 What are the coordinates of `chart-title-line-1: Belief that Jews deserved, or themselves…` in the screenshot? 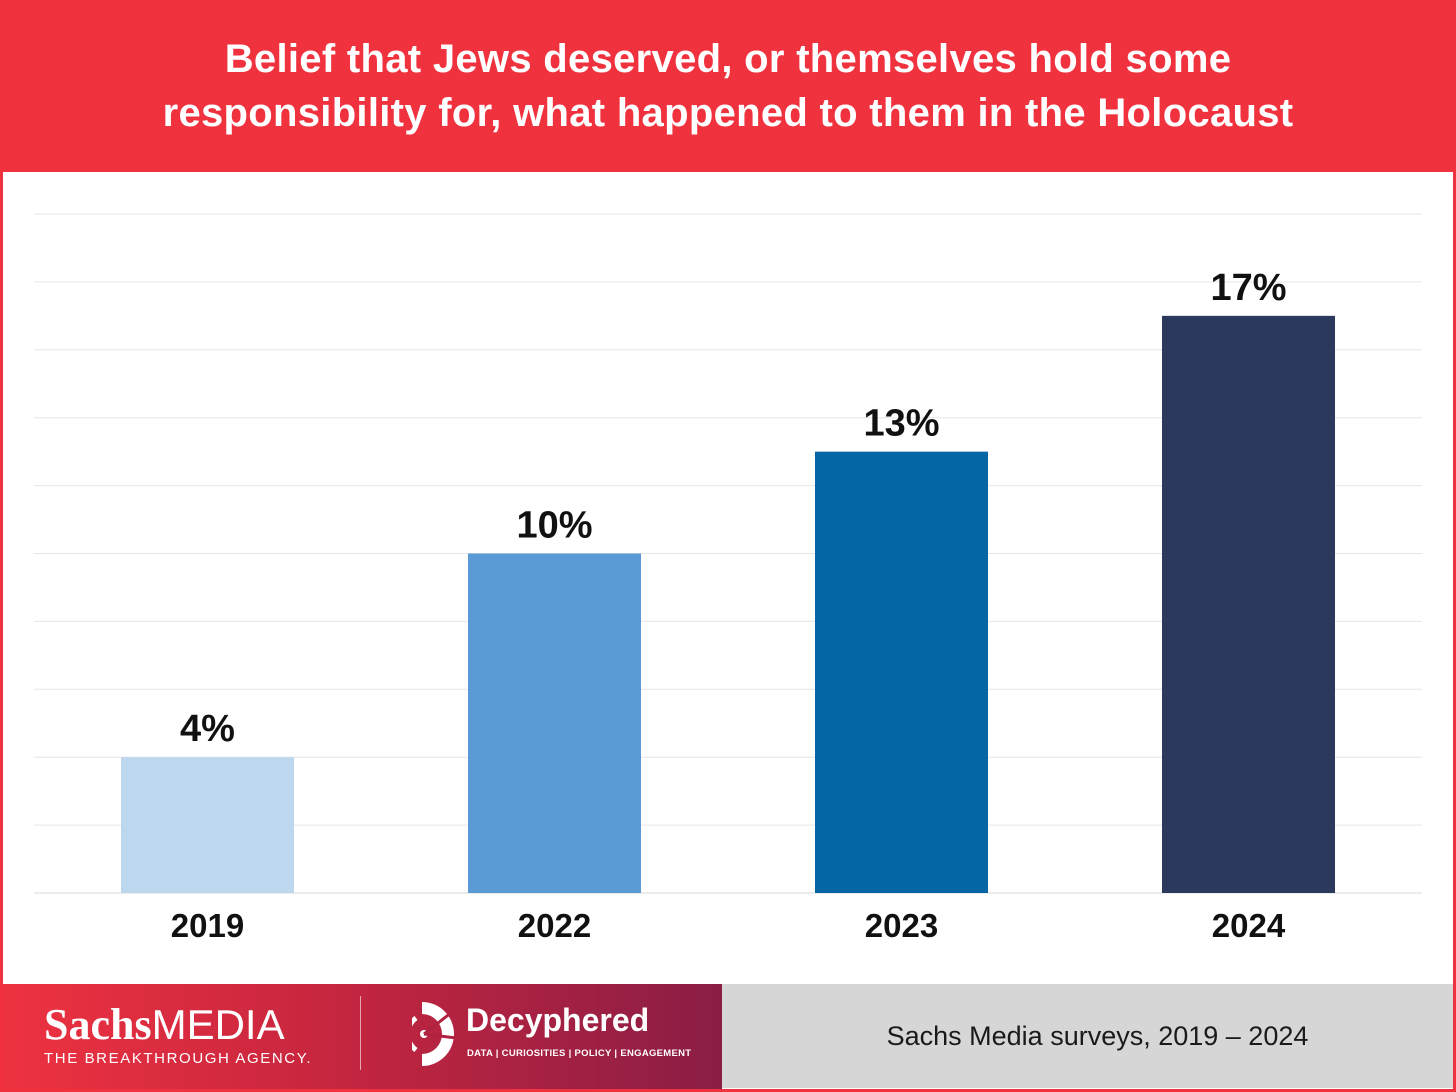 It's located at (728, 59).